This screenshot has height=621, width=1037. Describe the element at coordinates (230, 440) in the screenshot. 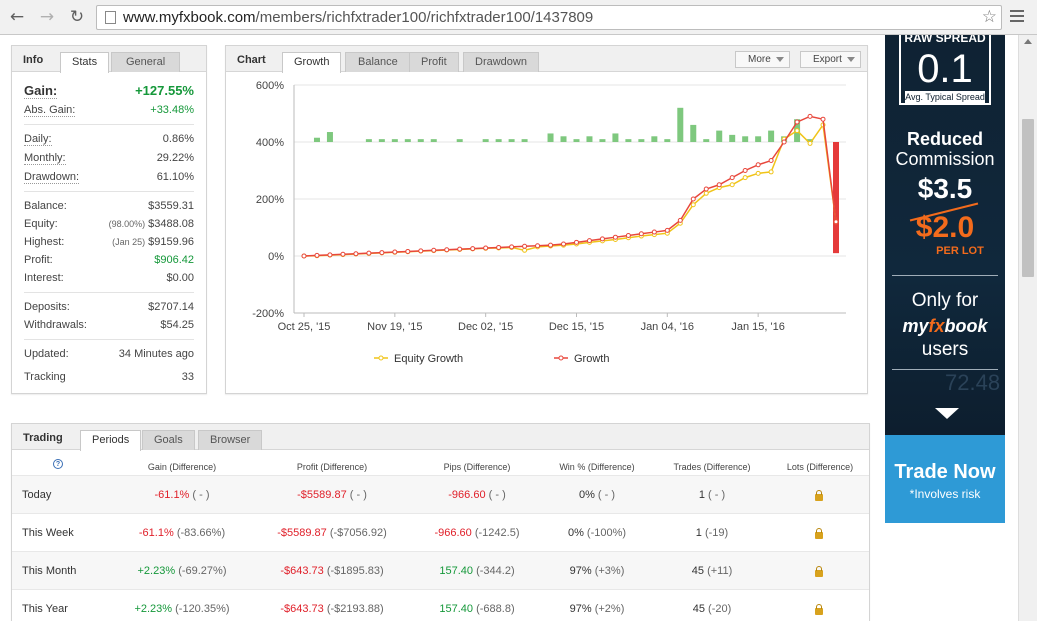

I see `tab-browser: Browser` at that location.